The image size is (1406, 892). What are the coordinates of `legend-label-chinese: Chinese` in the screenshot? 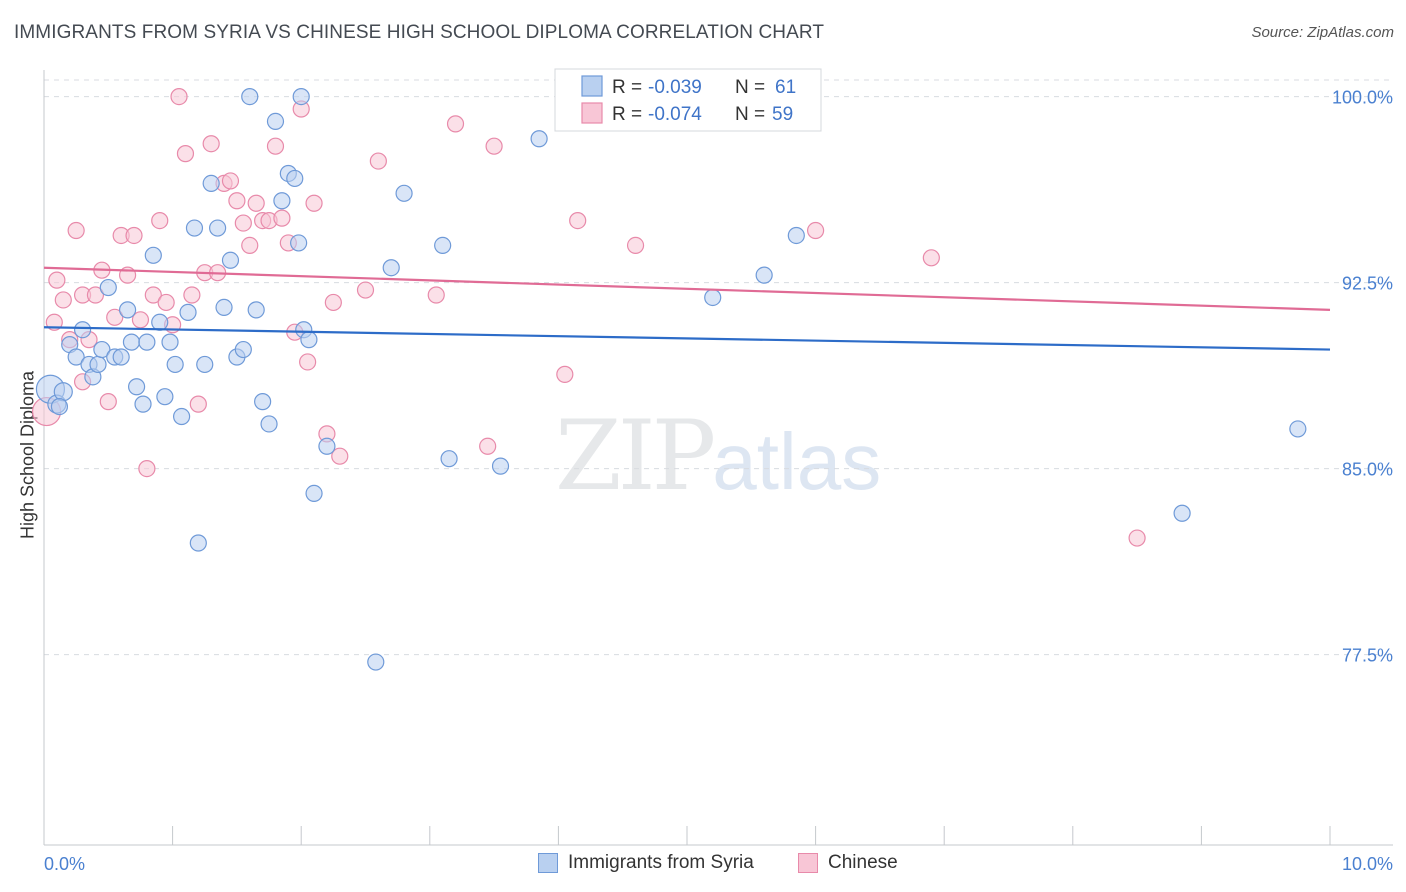 It's located at (863, 862).